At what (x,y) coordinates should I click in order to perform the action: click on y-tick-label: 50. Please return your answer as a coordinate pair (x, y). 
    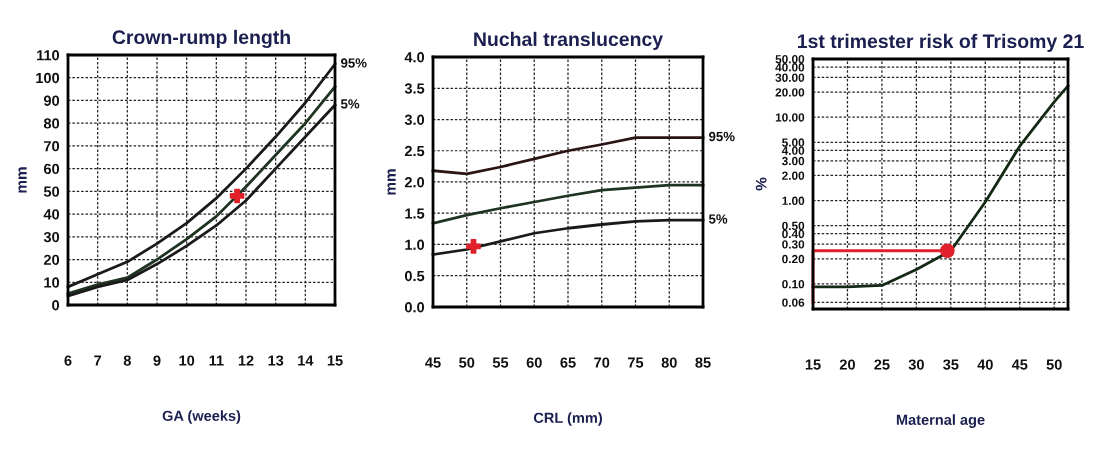
    Looking at the image, I should click on (51, 191).